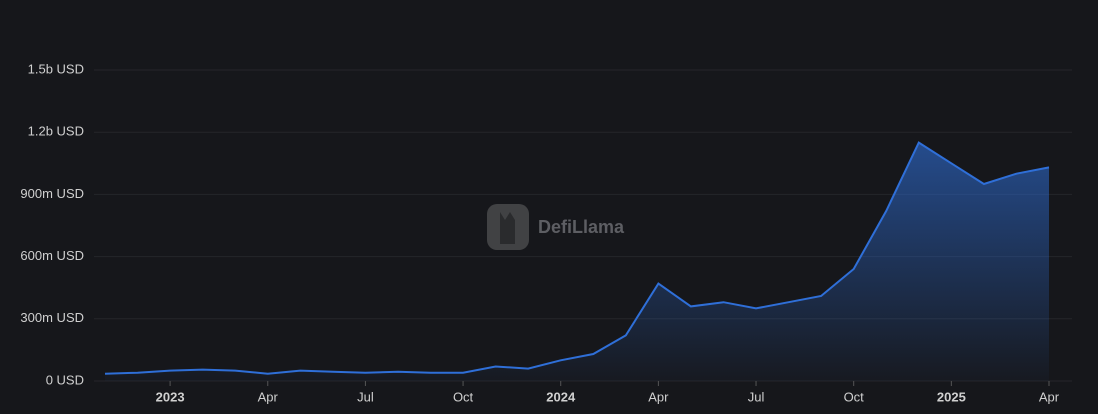  I want to click on x-tick-label: 2025, so click(951, 396).